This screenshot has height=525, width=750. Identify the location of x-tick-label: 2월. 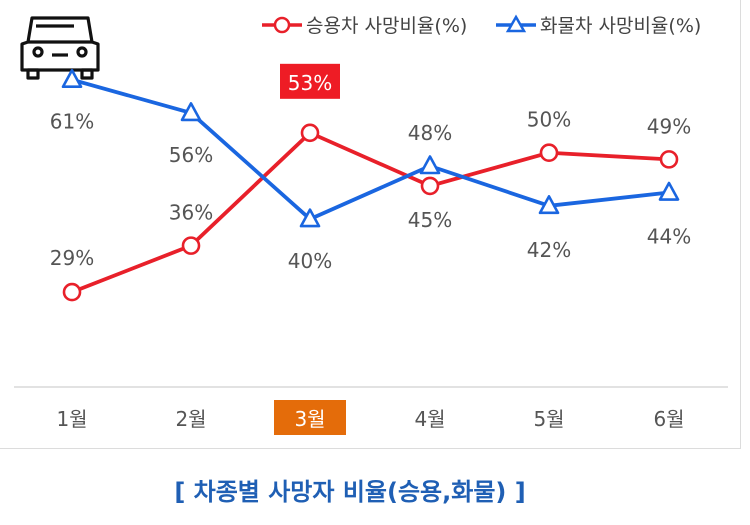
(190, 419).